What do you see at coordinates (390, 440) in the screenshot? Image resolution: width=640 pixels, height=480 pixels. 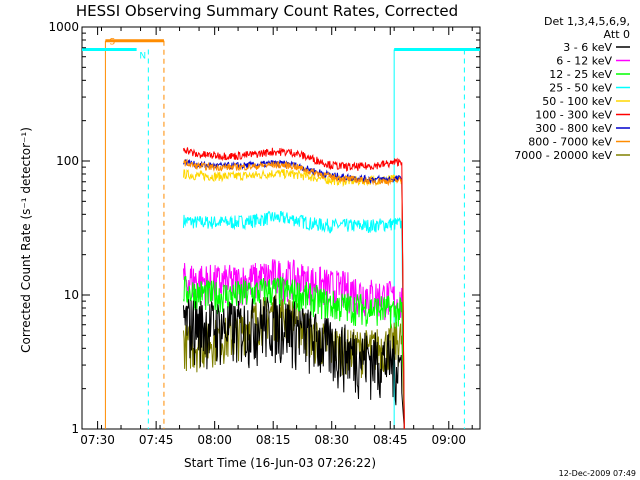 I see `x-tick-label: 08:45` at bounding box center [390, 440].